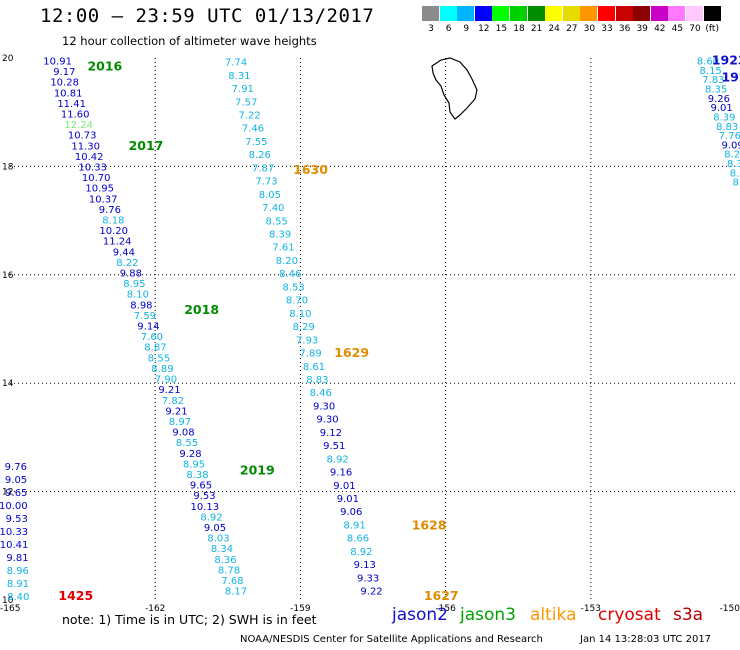 Image resolution: width=740 pixels, height=650 pixels. I want to click on swh-value: 8.91, so click(18, 584).